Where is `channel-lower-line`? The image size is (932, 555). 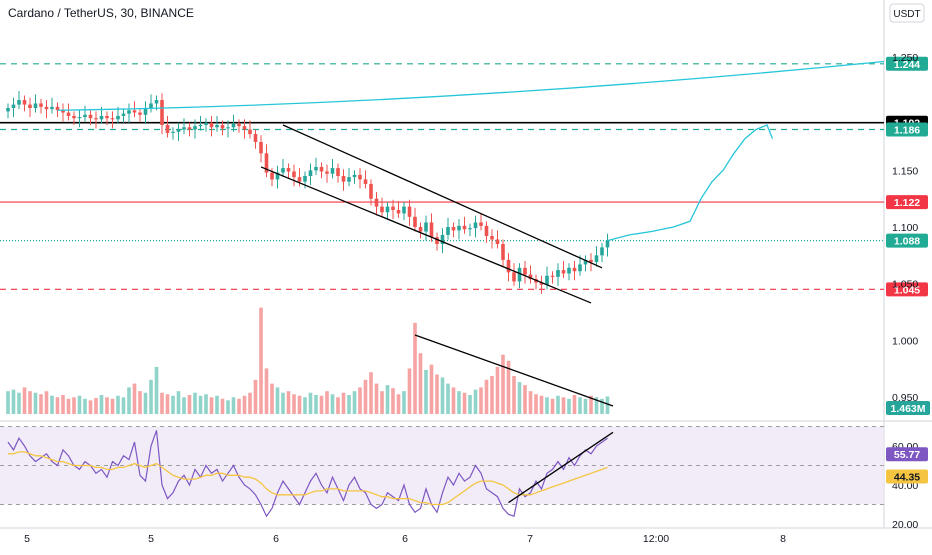
channel-lower-line is located at coordinates (426, 235).